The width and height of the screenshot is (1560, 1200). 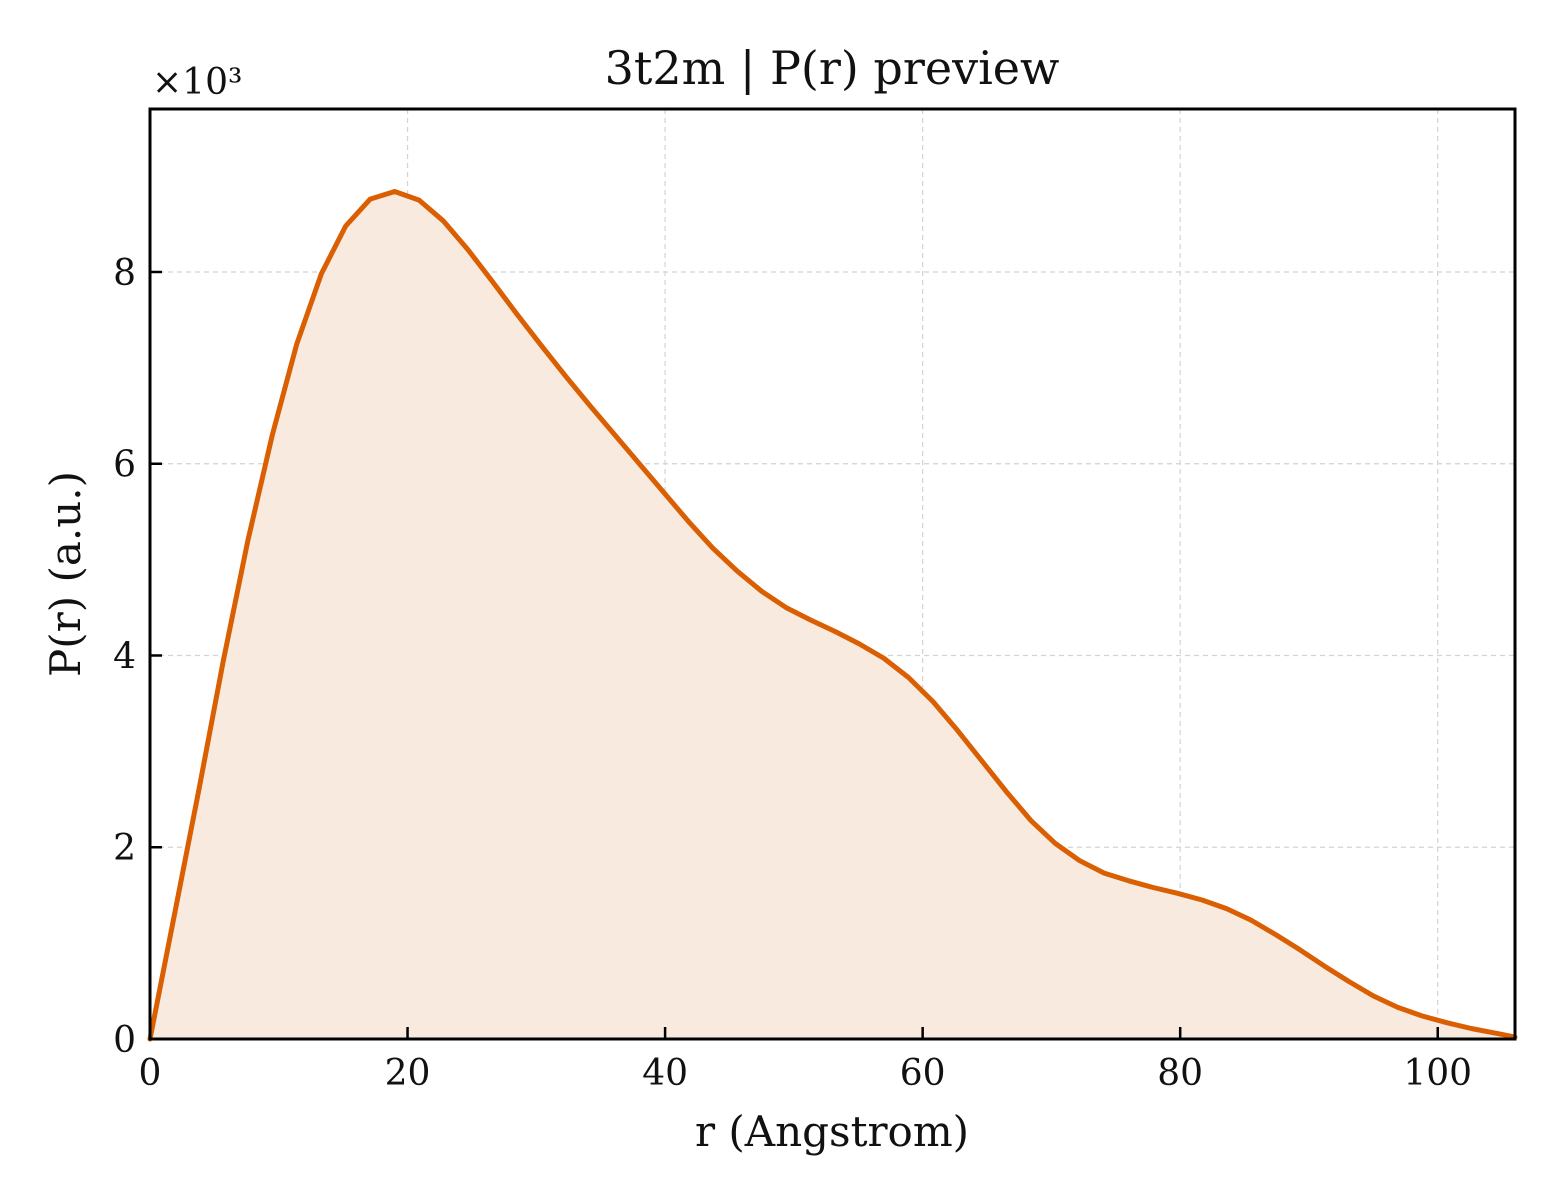 What do you see at coordinates (124, 848) in the screenshot?
I see `y-tick-label: 2` at bounding box center [124, 848].